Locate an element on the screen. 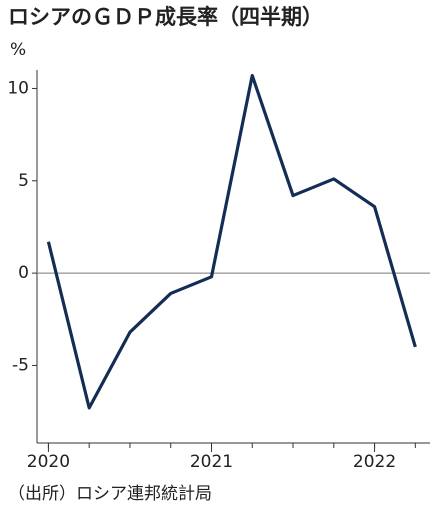 The width and height of the screenshot is (443, 514). y-tick-label: -5 is located at coordinates (20, 365).